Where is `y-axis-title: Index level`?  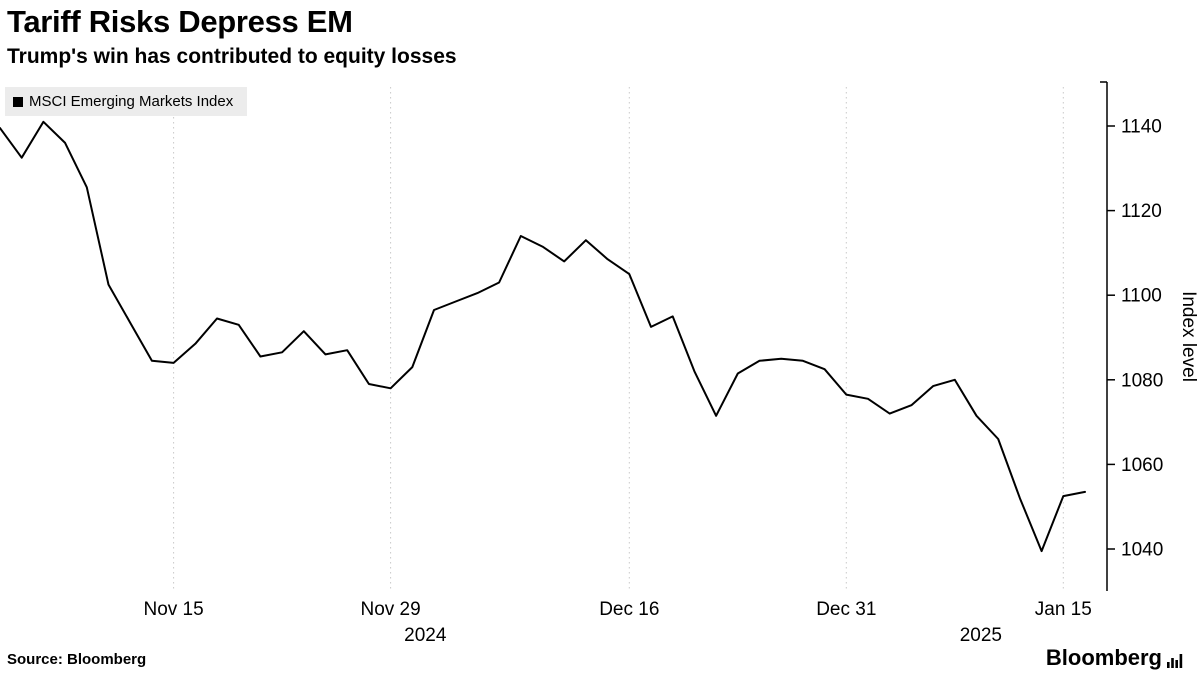
y-axis-title: Index level is located at coordinates (1188, 336).